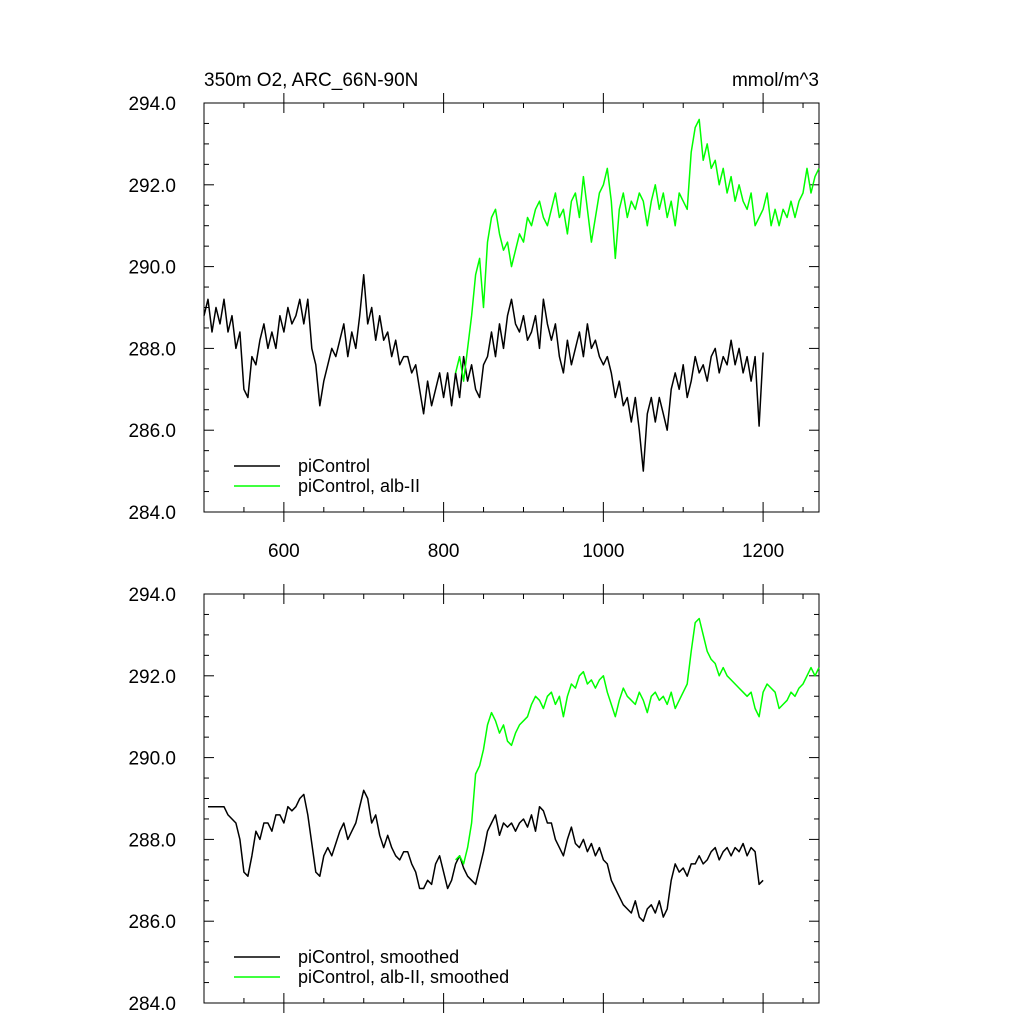 Image resolution: width=1024 pixels, height=1024 pixels. Describe the element at coordinates (378, 957) in the screenshot. I see `legend-label: piControl, smoothed` at that location.